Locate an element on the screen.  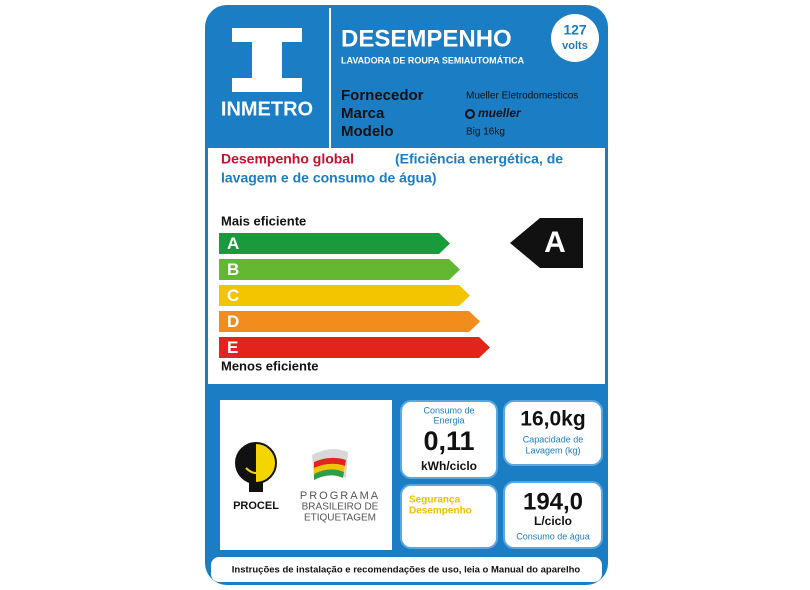
voltage: 127 is located at coordinates (575, 30).